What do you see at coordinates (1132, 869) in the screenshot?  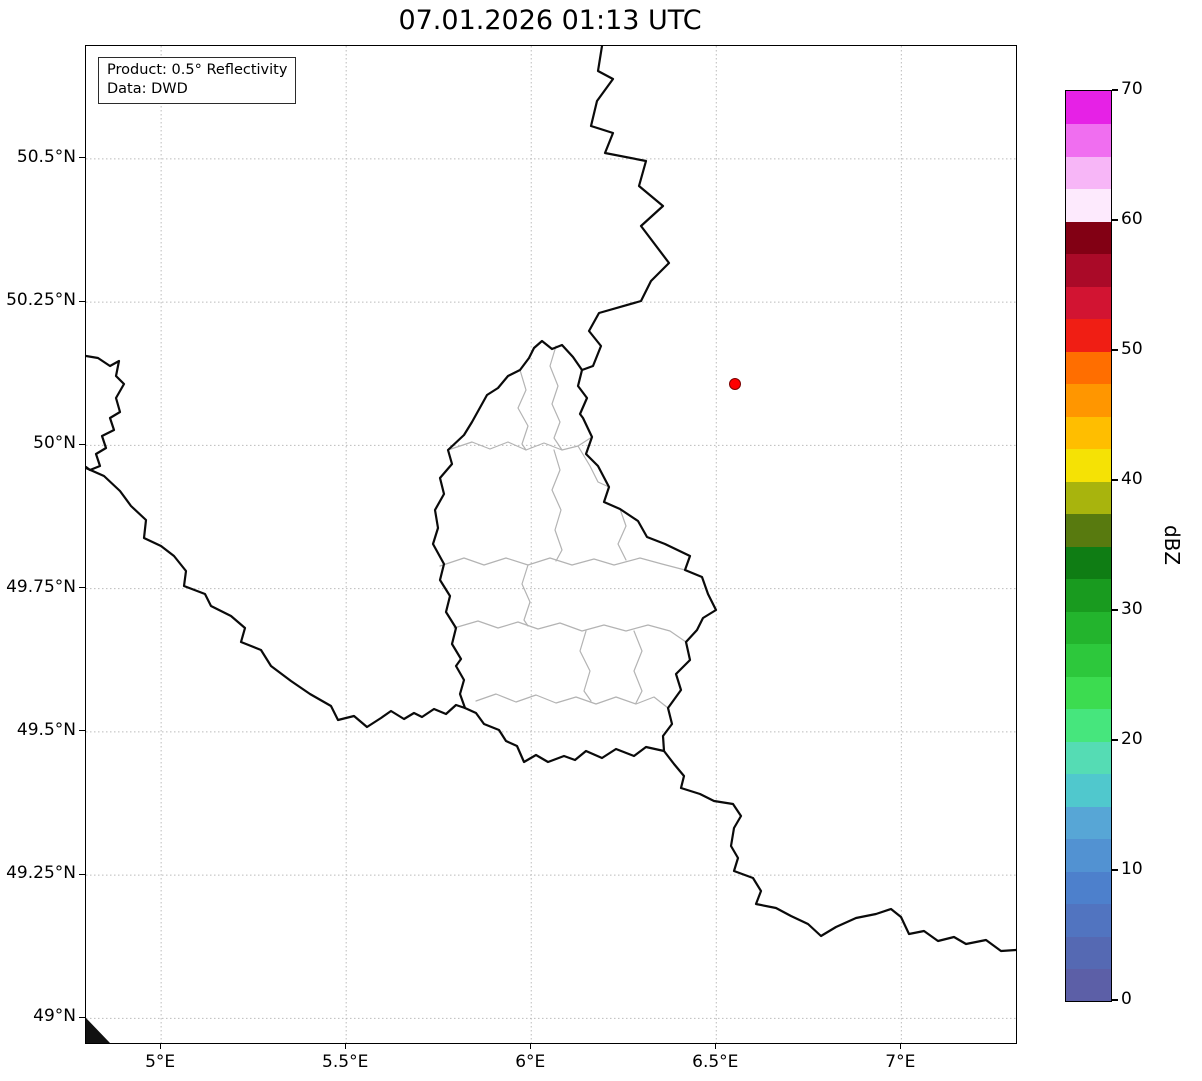 I see `colorbar-tick-label: 10` at bounding box center [1132, 869].